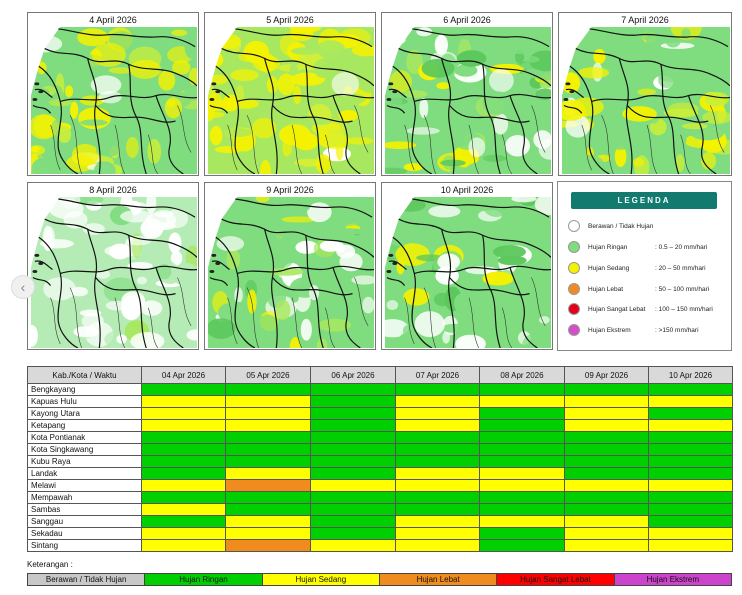 The image size is (742, 595). I want to click on table-row: Mempawah, so click(380, 497).